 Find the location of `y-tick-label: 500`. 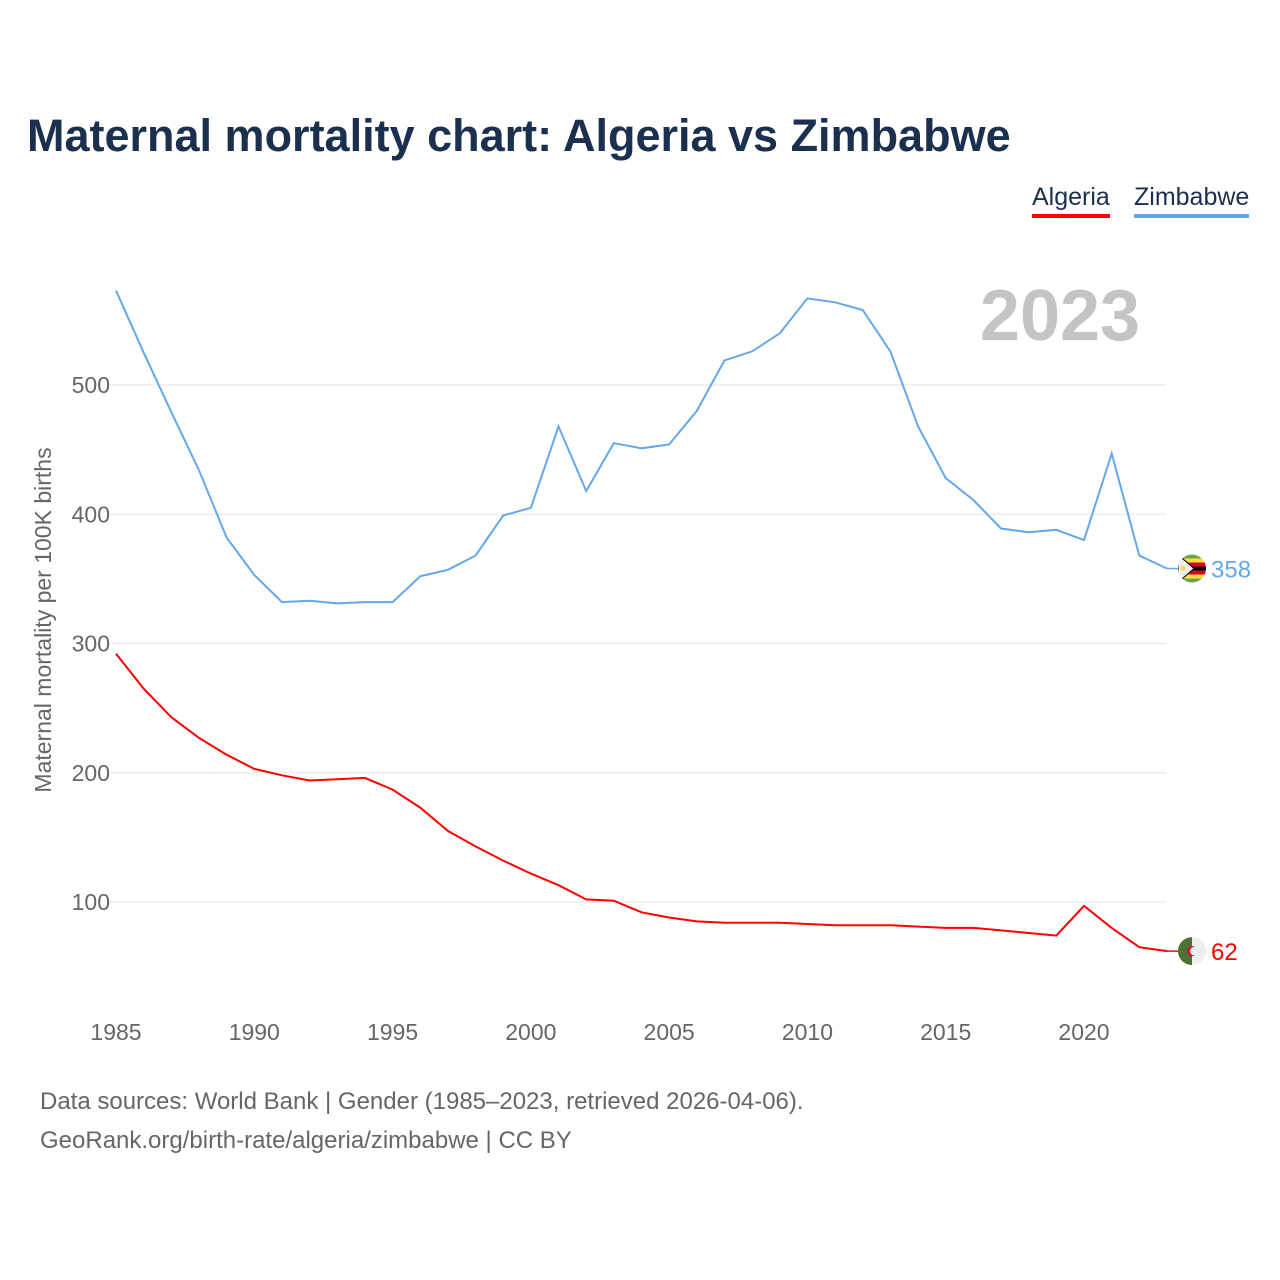

y-tick-label: 500 is located at coordinates (91, 385).